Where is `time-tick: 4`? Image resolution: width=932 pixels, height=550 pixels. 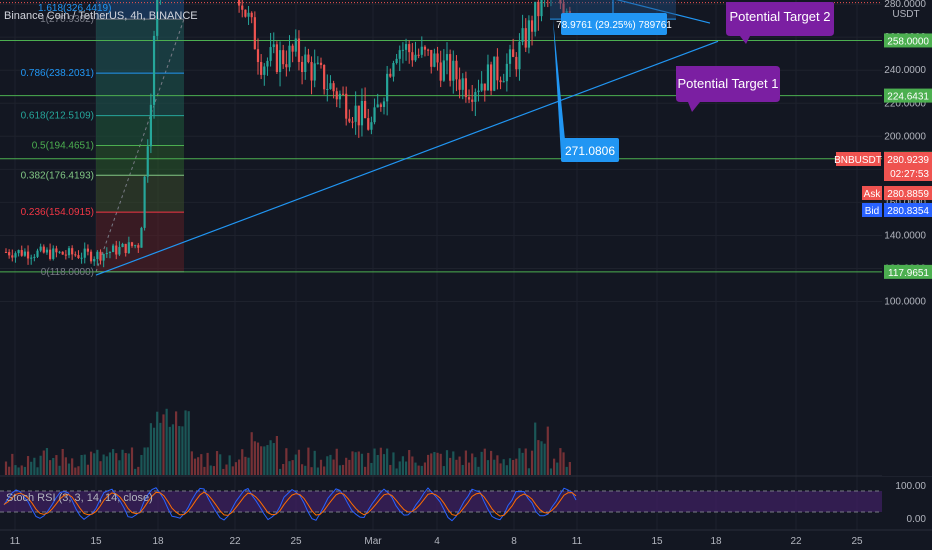
time-tick: 4 is located at coordinates (437, 541).